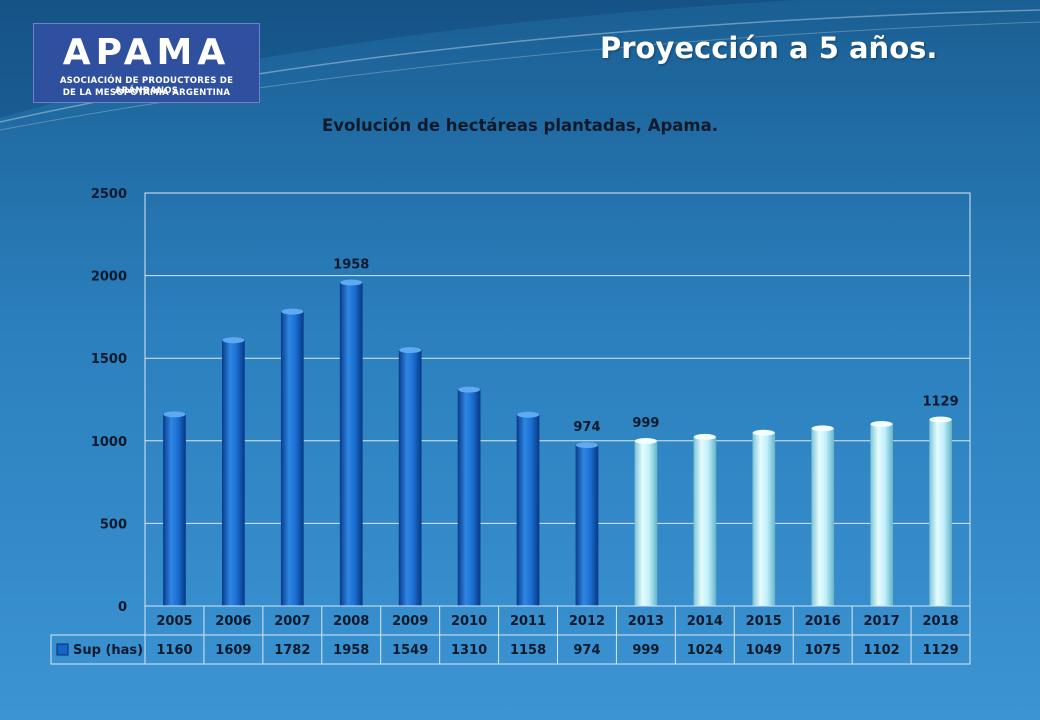 Image resolution: width=1040 pixels, height=720 pixels. I want to click on x-tick-label: 2008, so click(351, 621).